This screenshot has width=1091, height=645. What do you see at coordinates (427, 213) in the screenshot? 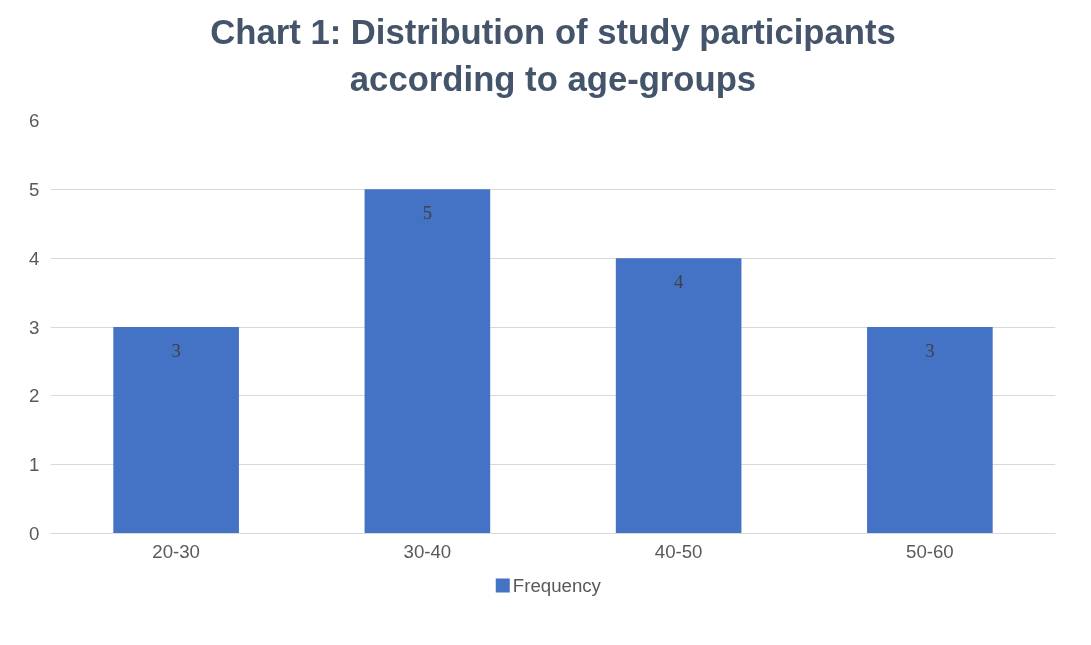
I see `data-label: 5` at bounding box center [427, 213].